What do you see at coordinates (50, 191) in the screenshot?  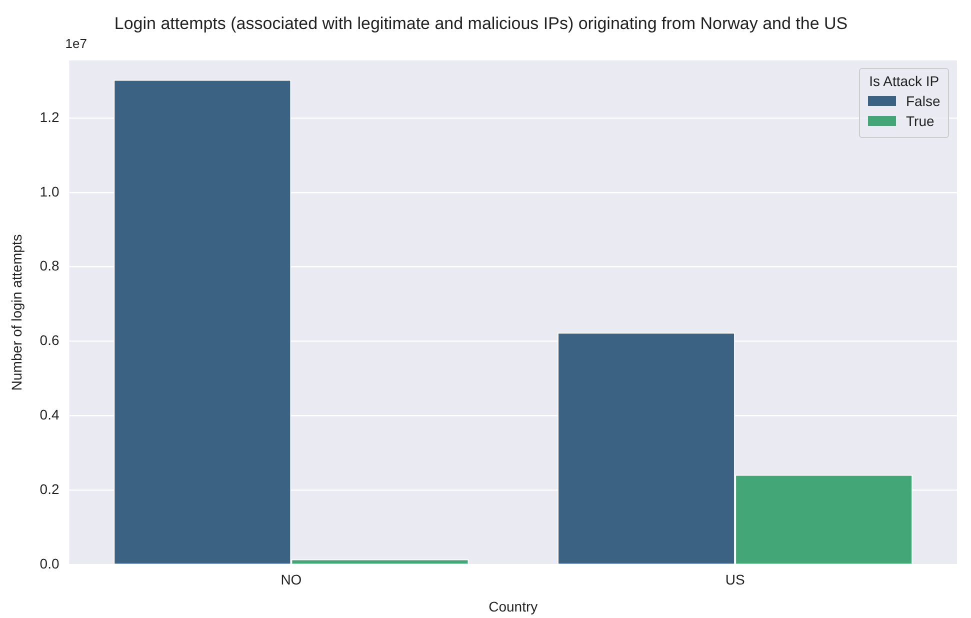 I see `y-tick-label: 1.0` at bounding box center [50, 191].